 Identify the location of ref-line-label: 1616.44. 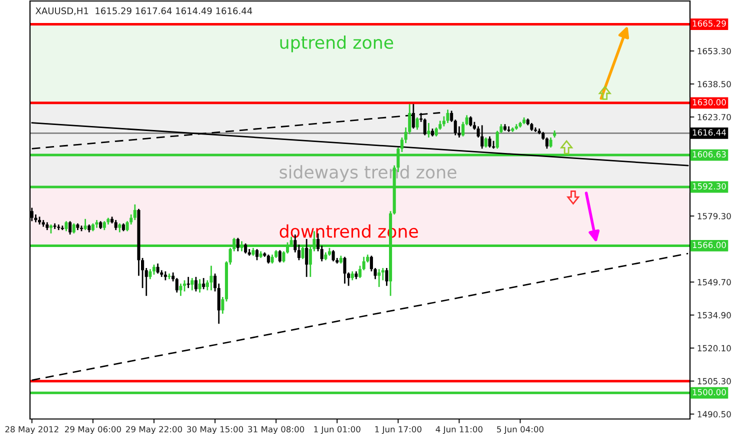
(709, 132).